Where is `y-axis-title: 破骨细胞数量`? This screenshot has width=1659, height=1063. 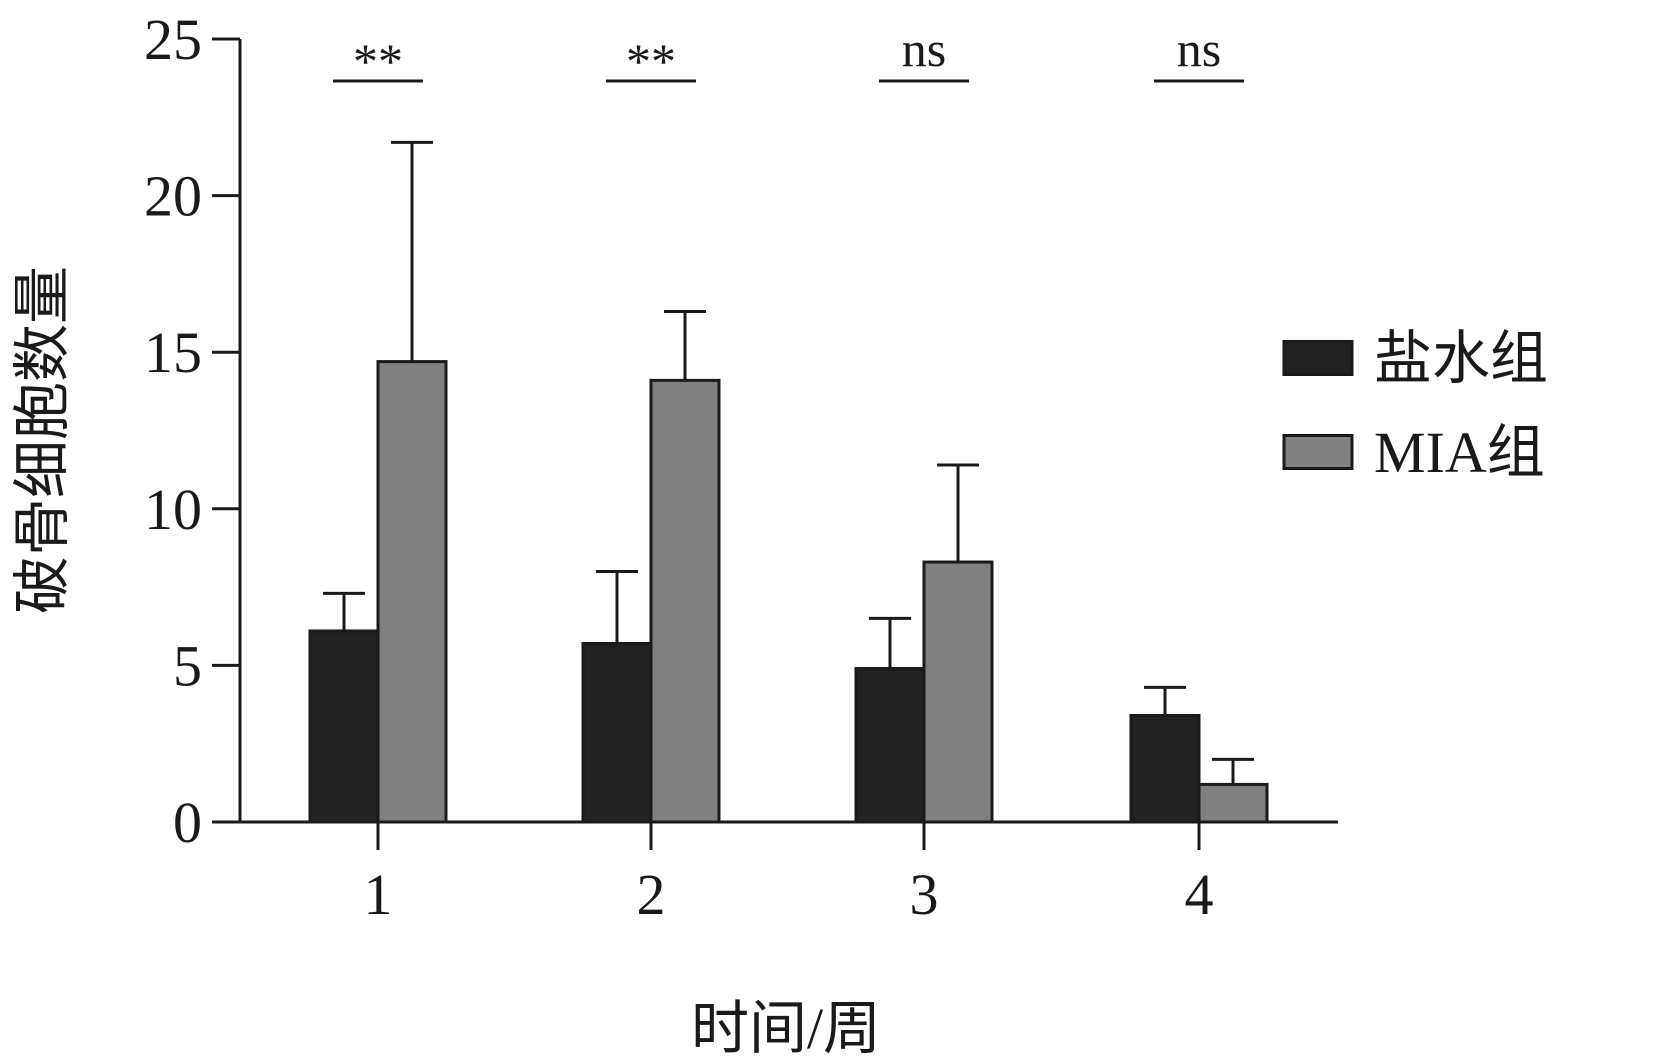
y-axis-title: 破骨细胞数量 is located at coordinates (42, 440).